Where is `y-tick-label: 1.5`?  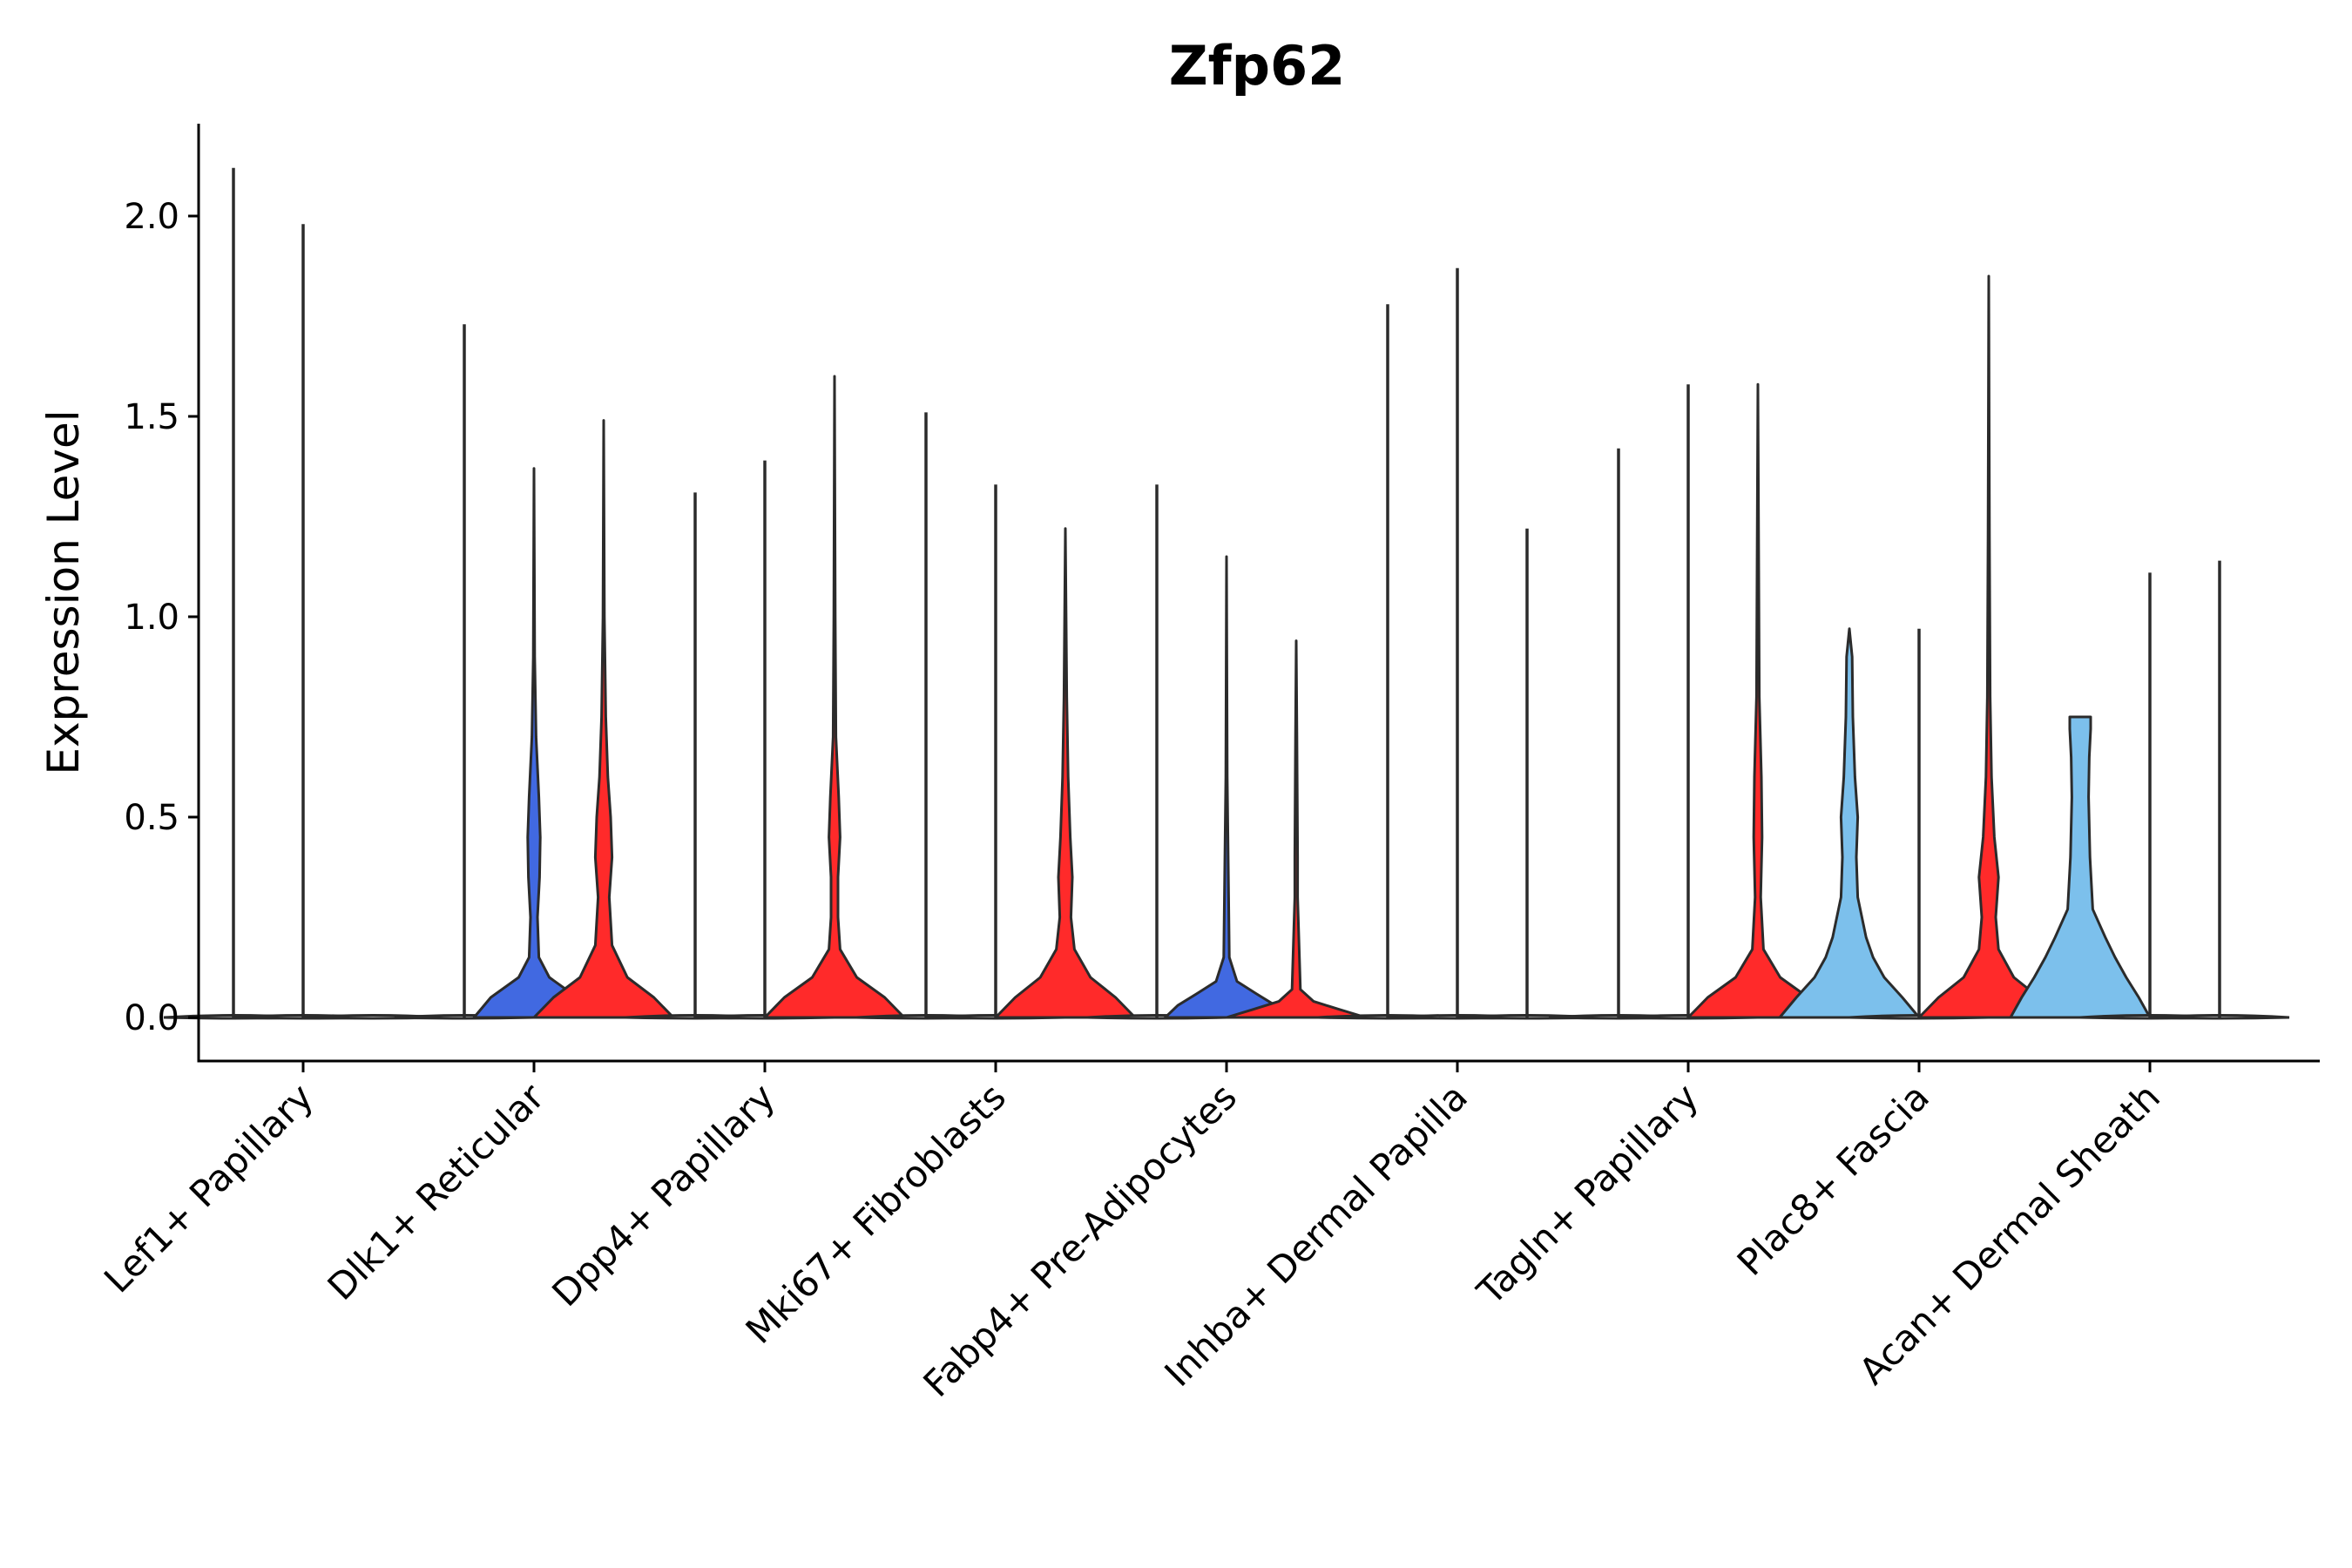
y-tick-label: 1.5 is located at coordinates (151, 417).